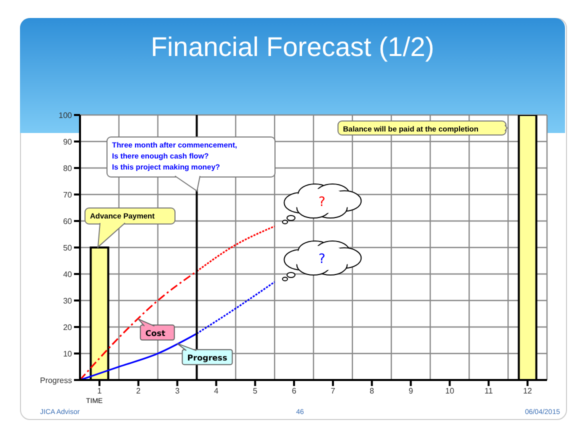  Describe the element at coordinates (411, 391) in the screenshot. I see `x-tick-label: 9` at that location.